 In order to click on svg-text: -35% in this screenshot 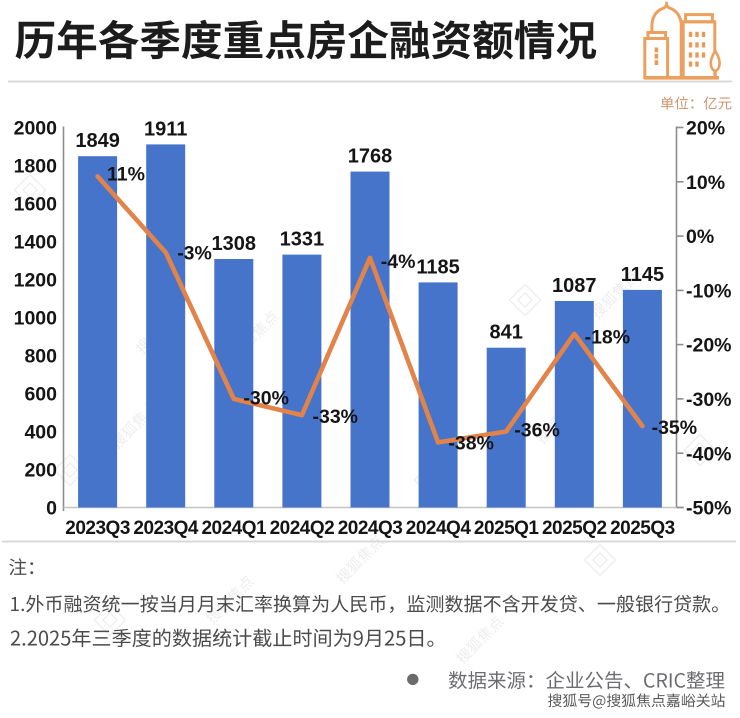, I will do `click(675, 428)`.